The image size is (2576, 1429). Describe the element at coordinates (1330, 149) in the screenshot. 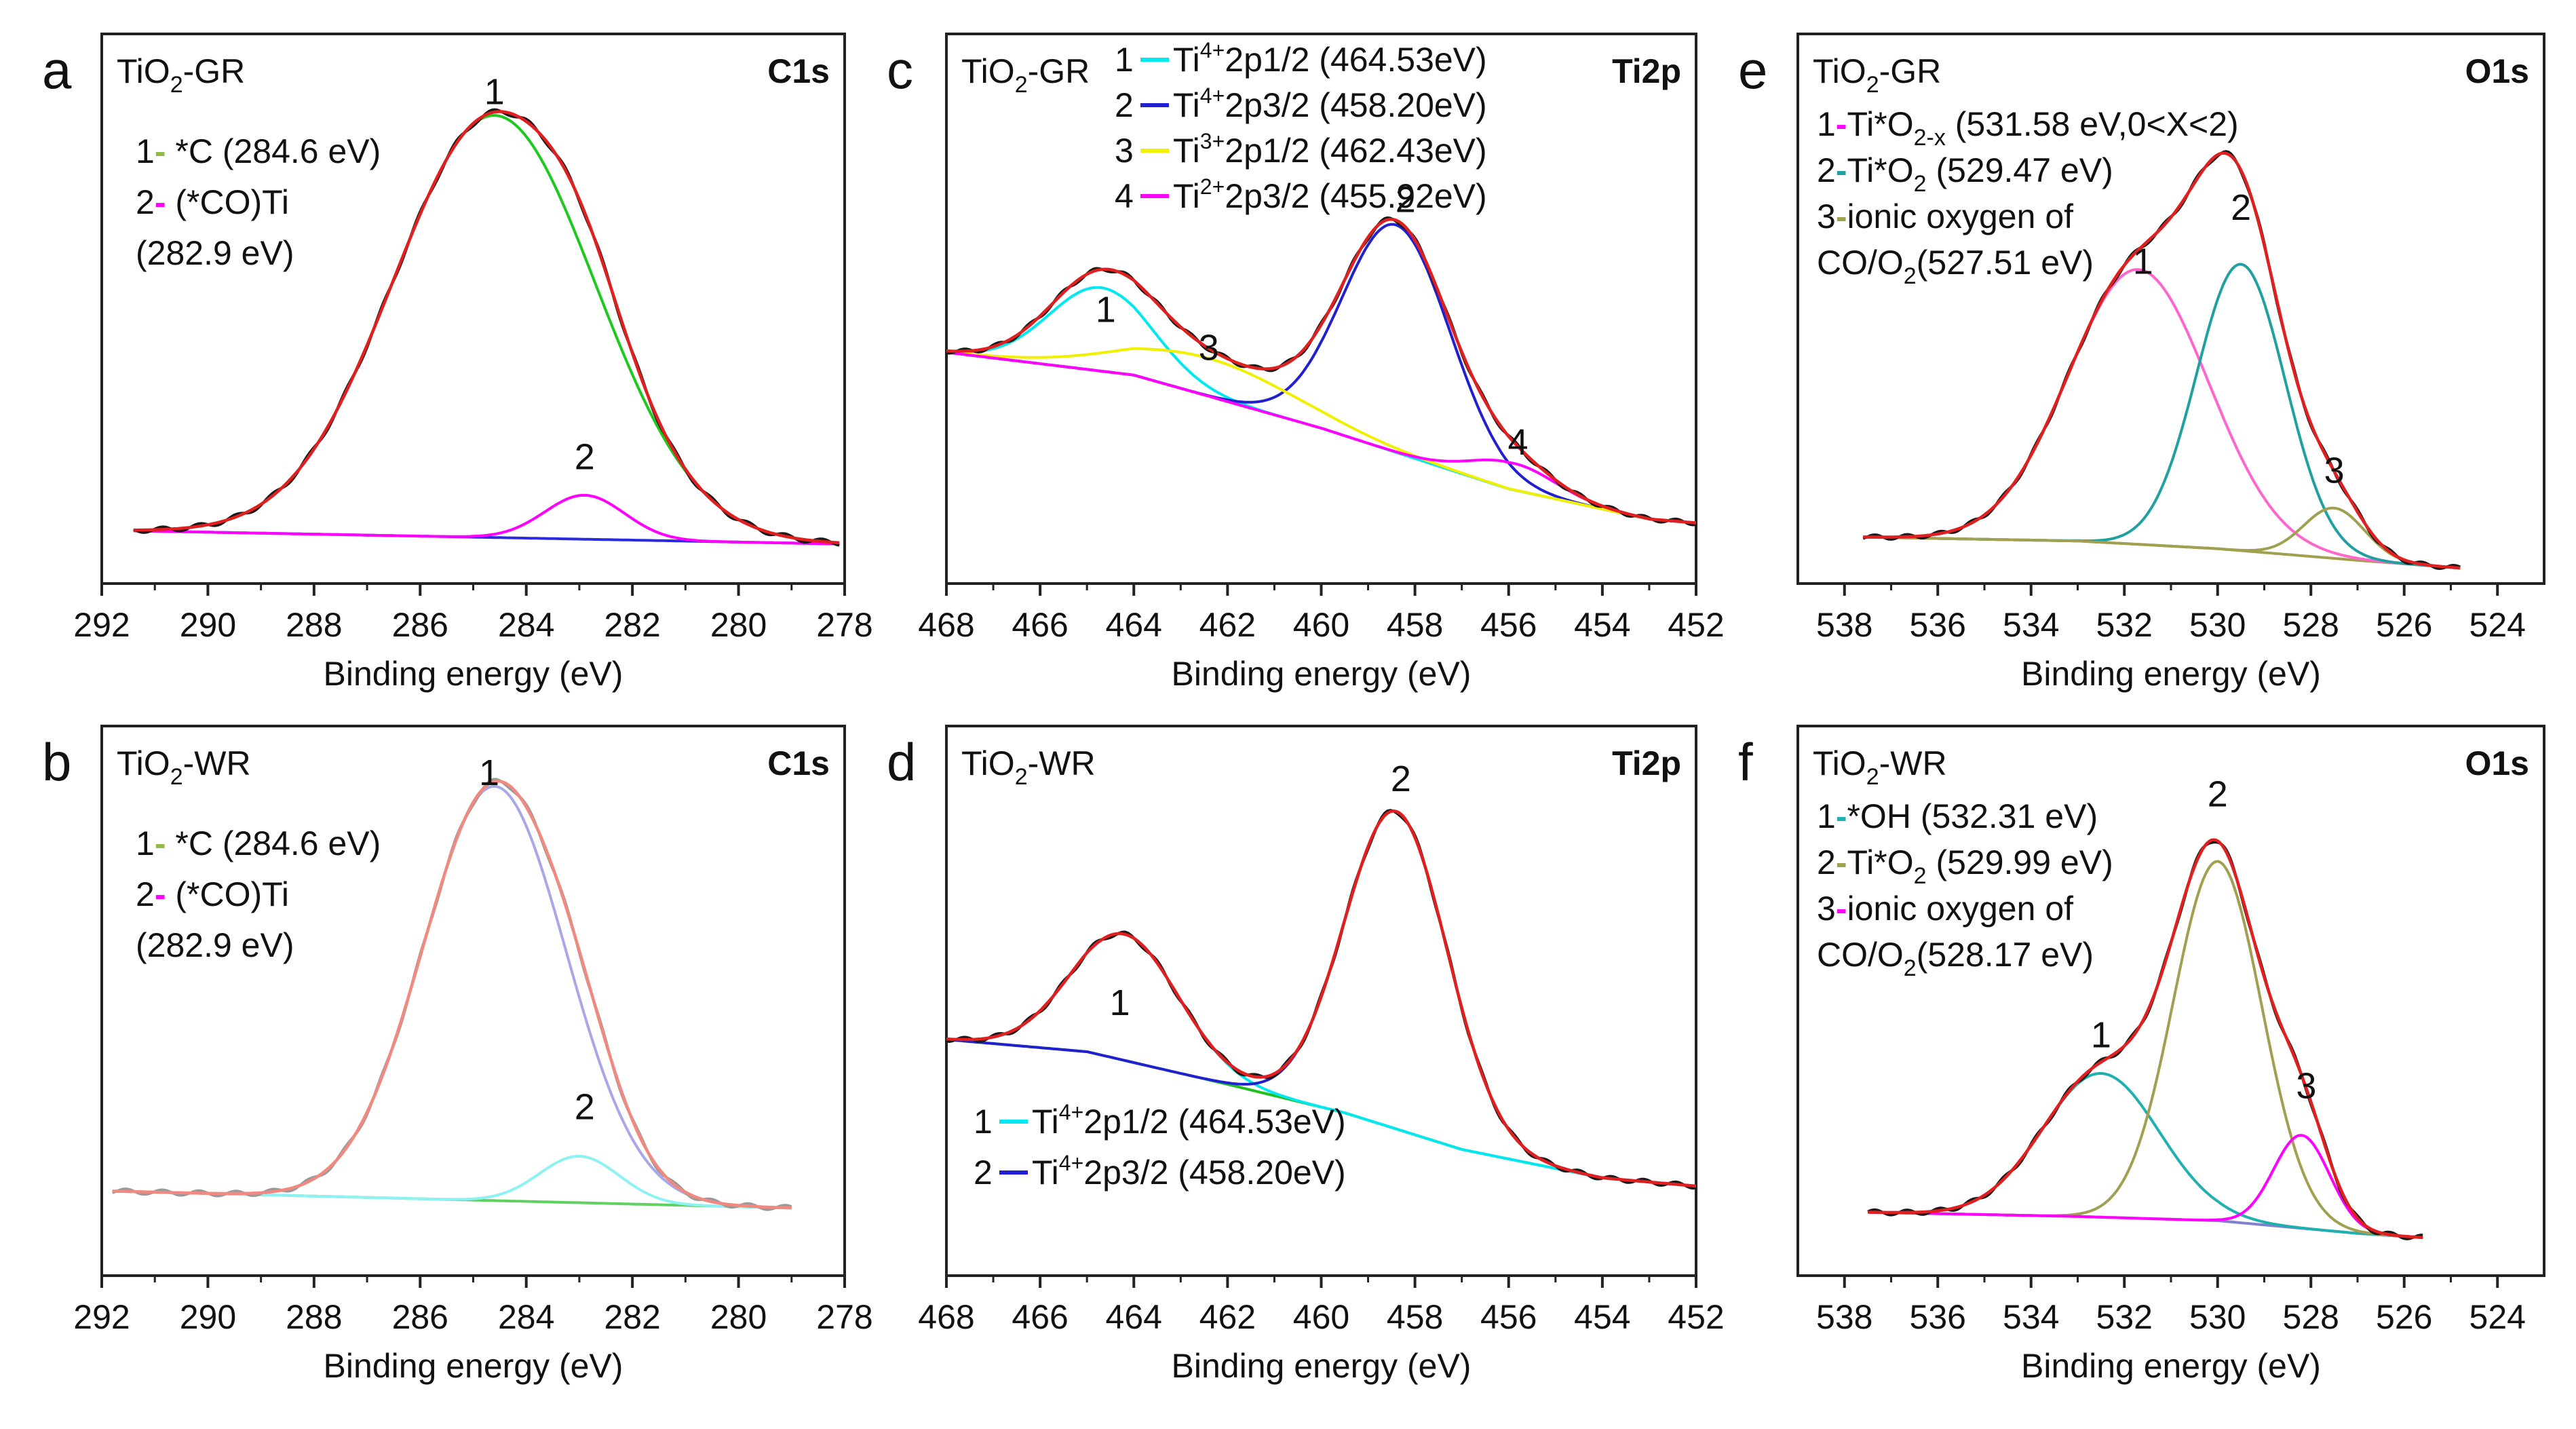

I see `legend-label: Ti3+2p1/2 (462.43eV)` at that location.